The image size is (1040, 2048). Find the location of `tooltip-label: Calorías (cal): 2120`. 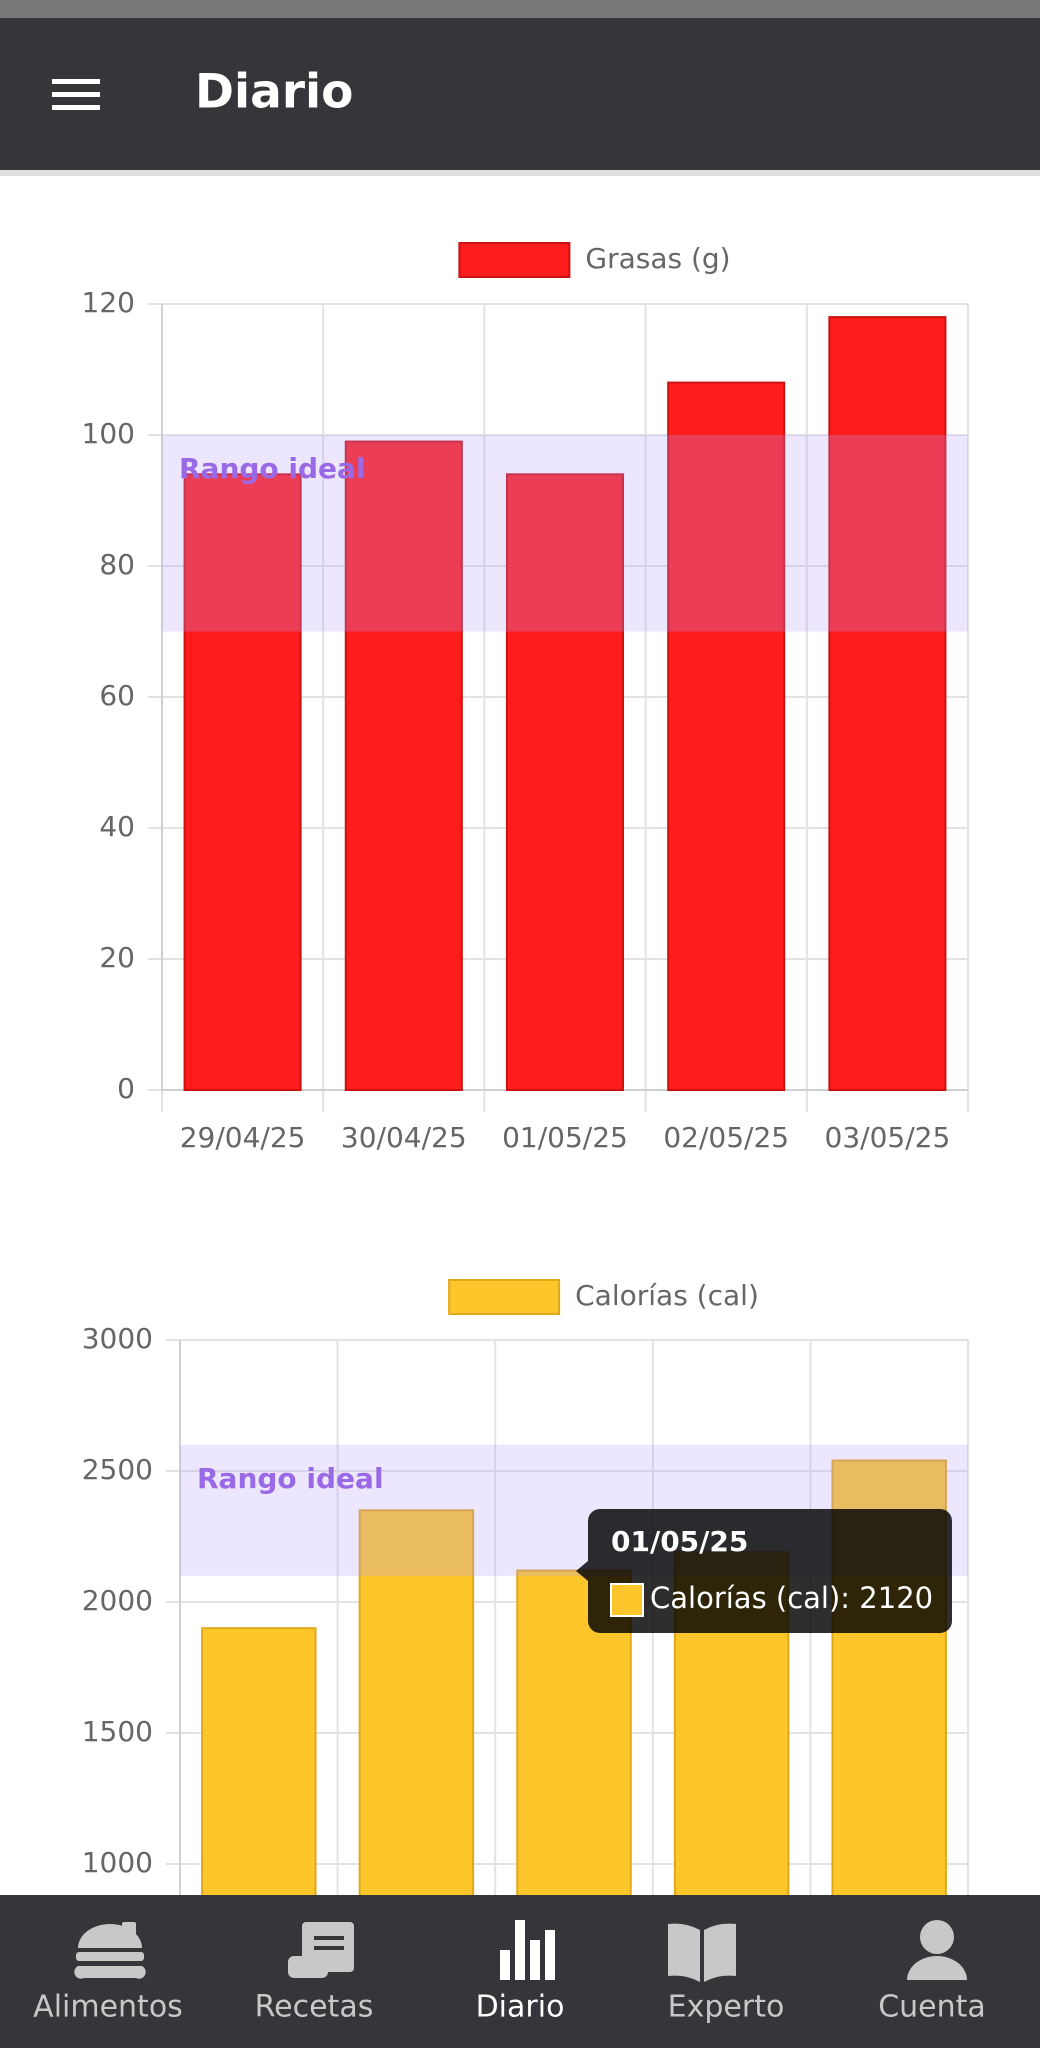

tooltip-label: Calorías (cal): 2120 is located at coordinates (791, 1598).